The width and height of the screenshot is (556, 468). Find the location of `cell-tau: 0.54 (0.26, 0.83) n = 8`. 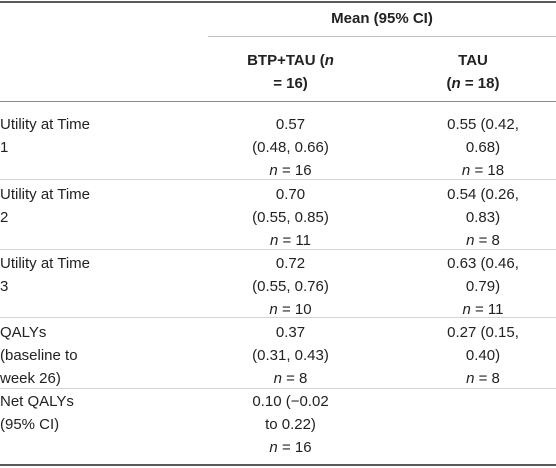

cell-tau: 0.54 (0.26, 0.83) n = 8 is located at coordinates (483, 217).